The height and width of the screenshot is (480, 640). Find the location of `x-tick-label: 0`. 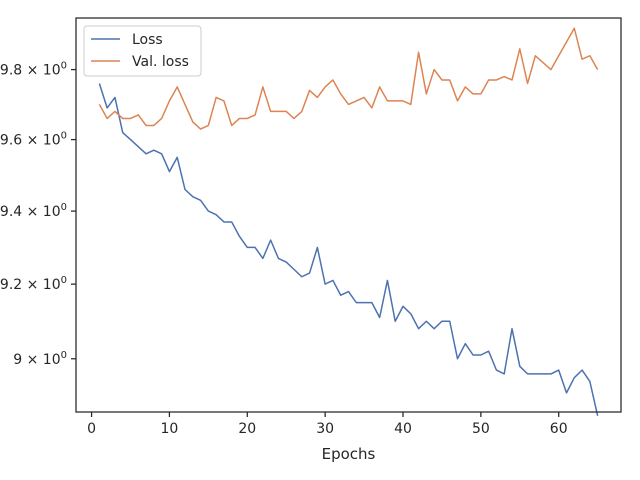

x-tick-label: 0 is located at coordinates (91, 429).